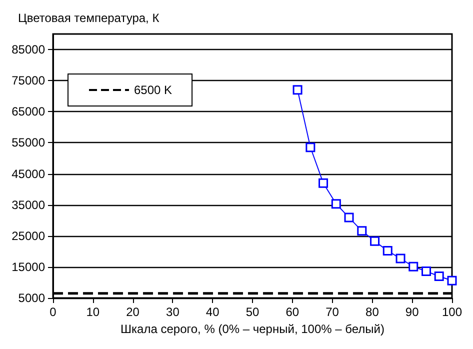 The image size is (473, 349). I want to click on y-tick-label: 25000, so click(29, 235).